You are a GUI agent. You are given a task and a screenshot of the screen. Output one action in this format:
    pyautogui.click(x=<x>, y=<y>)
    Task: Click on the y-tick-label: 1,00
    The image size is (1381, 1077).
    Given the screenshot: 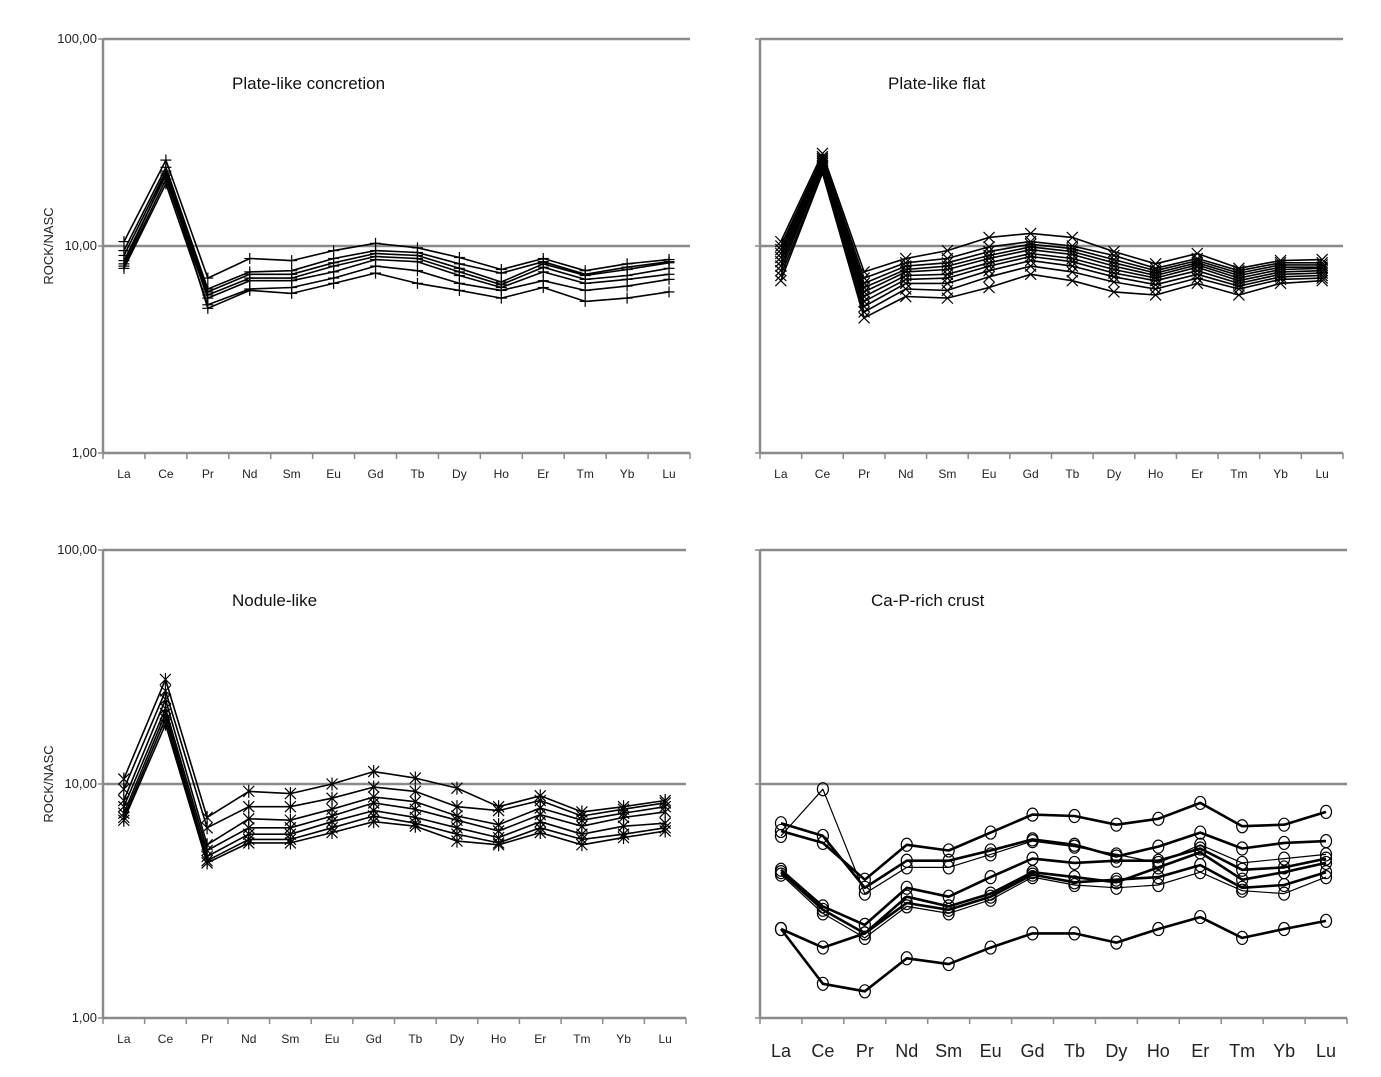 What is the action you would take?
    pyautogui.click(x=84, y=1017)
    